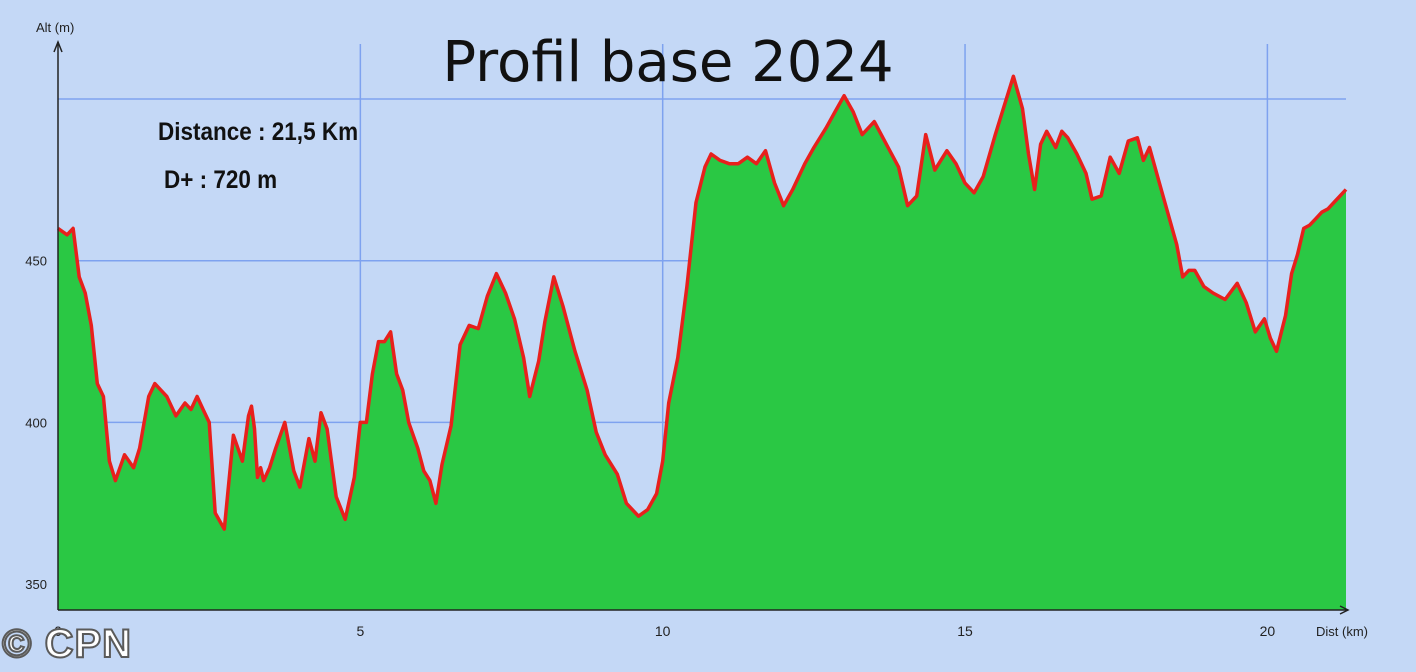  What do you see at coordinates (221, 180) in the screenshot?
I see `elevation-gain-annotation: D+ : 720 m` at bounding box center [221, 180].